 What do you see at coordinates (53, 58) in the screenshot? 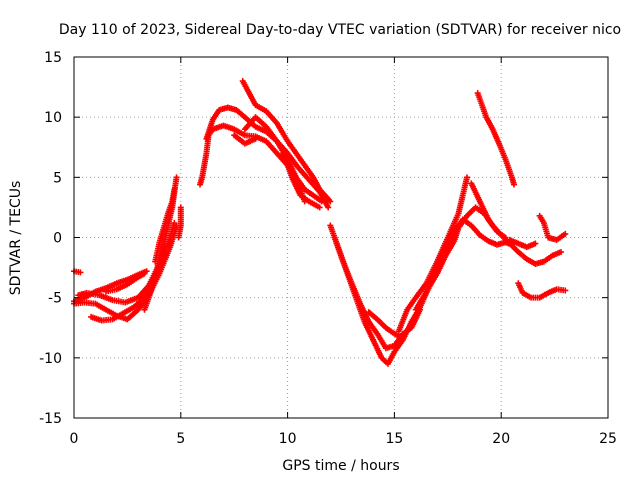
I see `y-tick-label: 15` at bounding box center [53, 58].